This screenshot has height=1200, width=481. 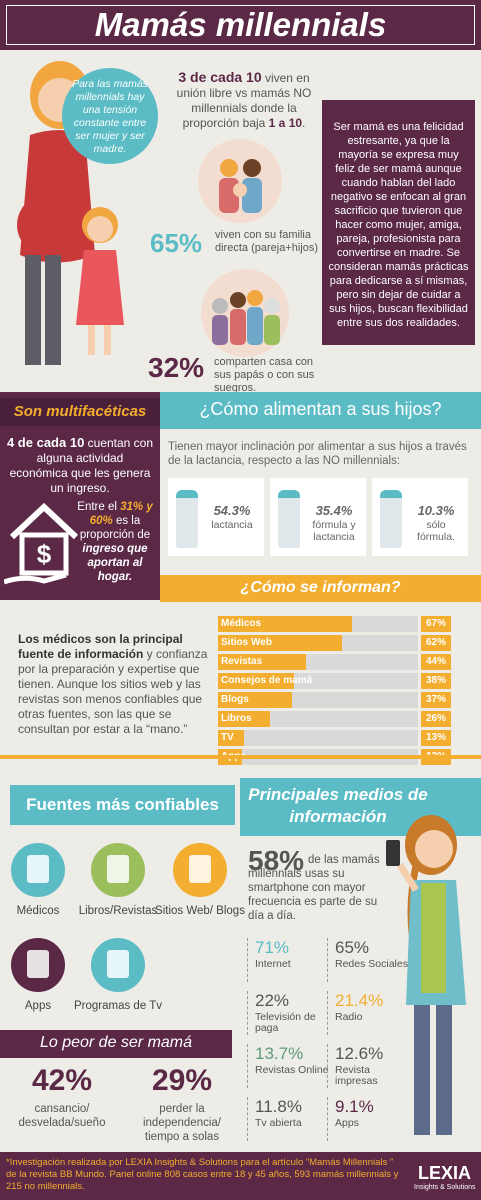 I want to click on media-label: Radio, so click(x=349, y=1017).